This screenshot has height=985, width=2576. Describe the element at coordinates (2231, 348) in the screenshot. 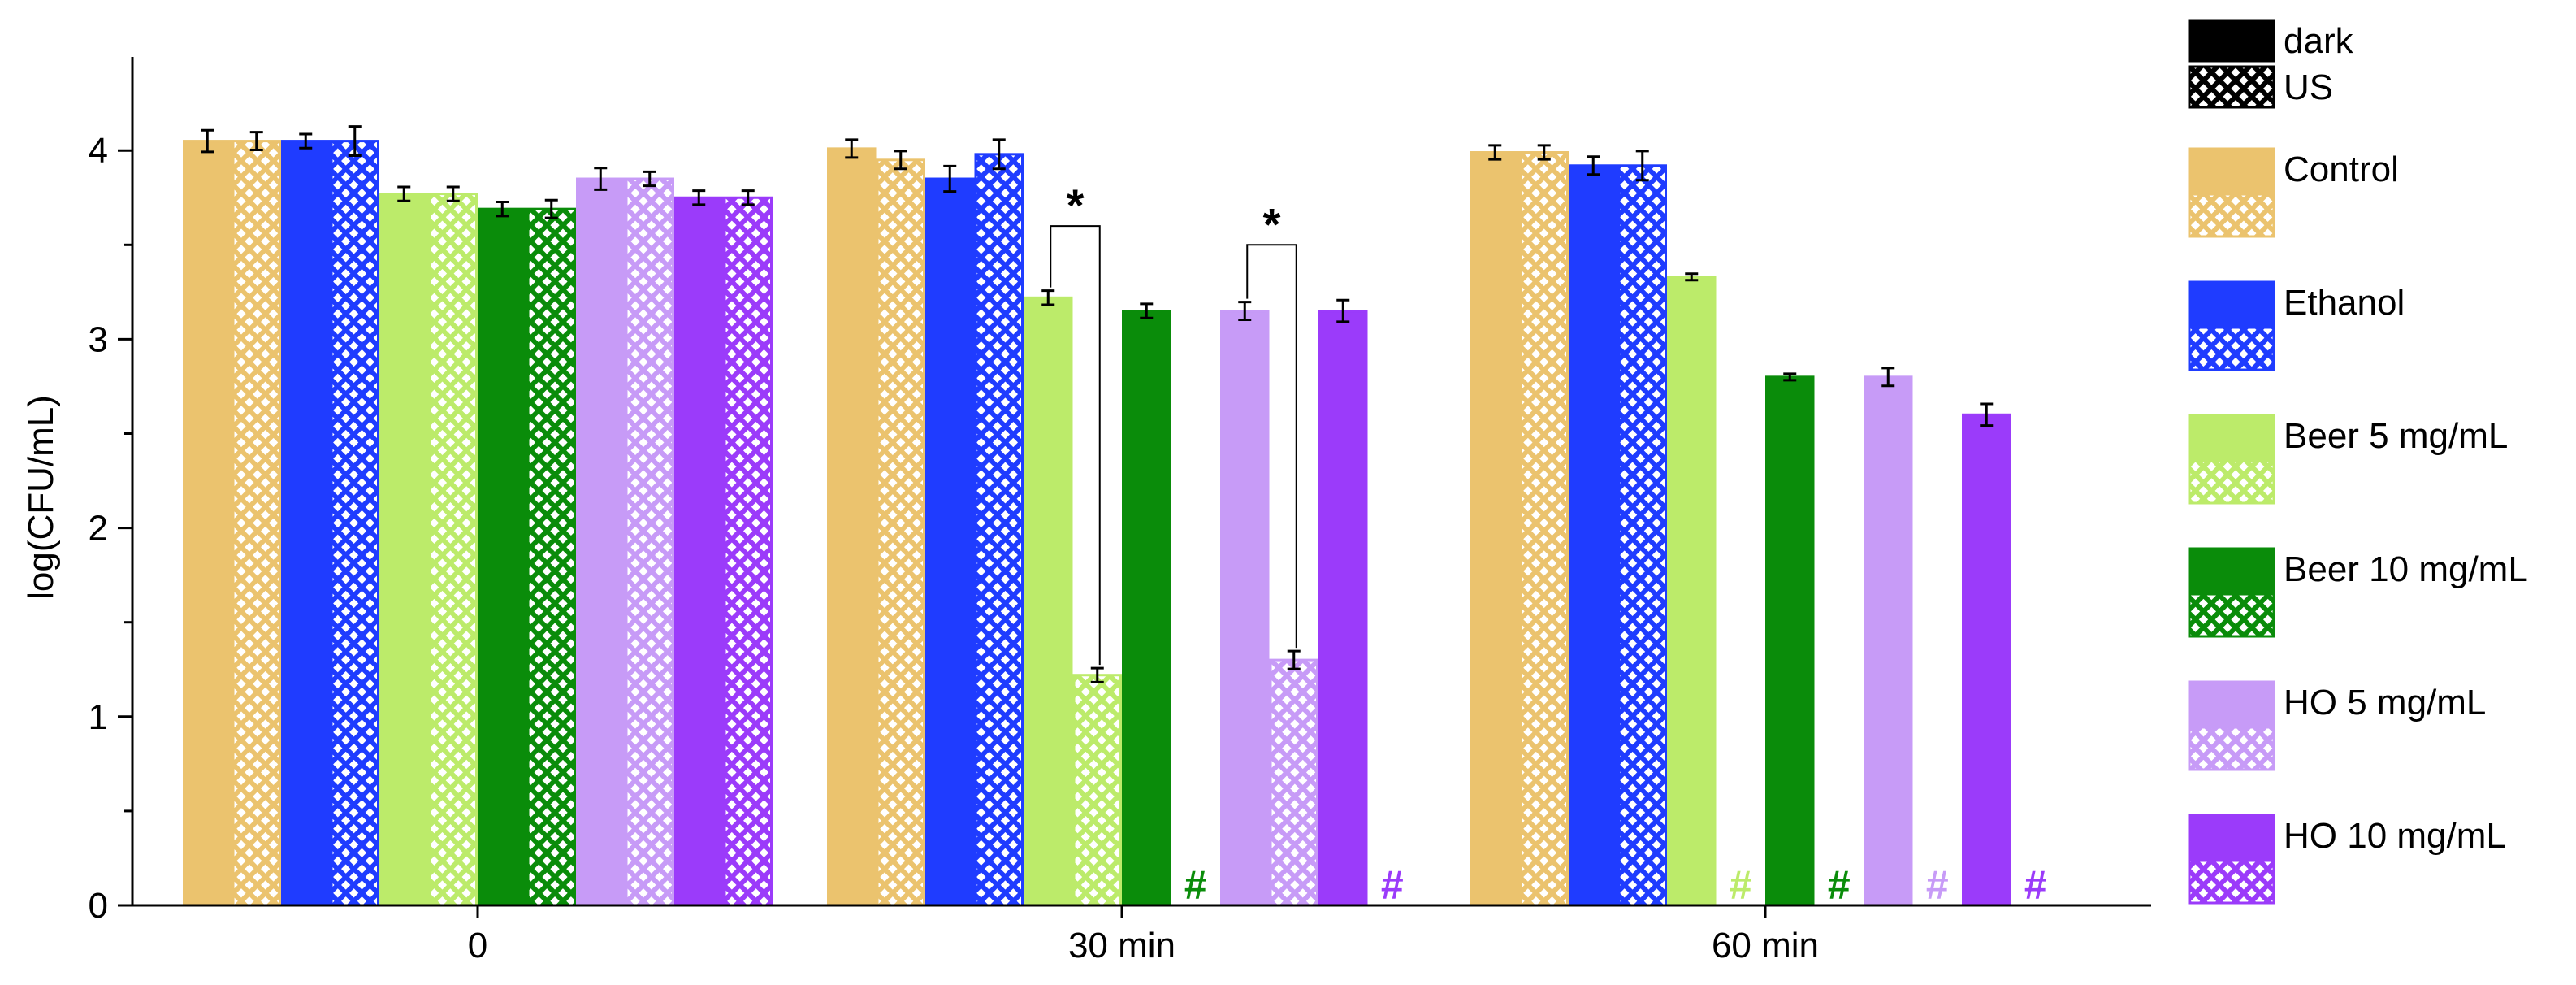

I see `legend-swatch-ethanol-us` at that location.